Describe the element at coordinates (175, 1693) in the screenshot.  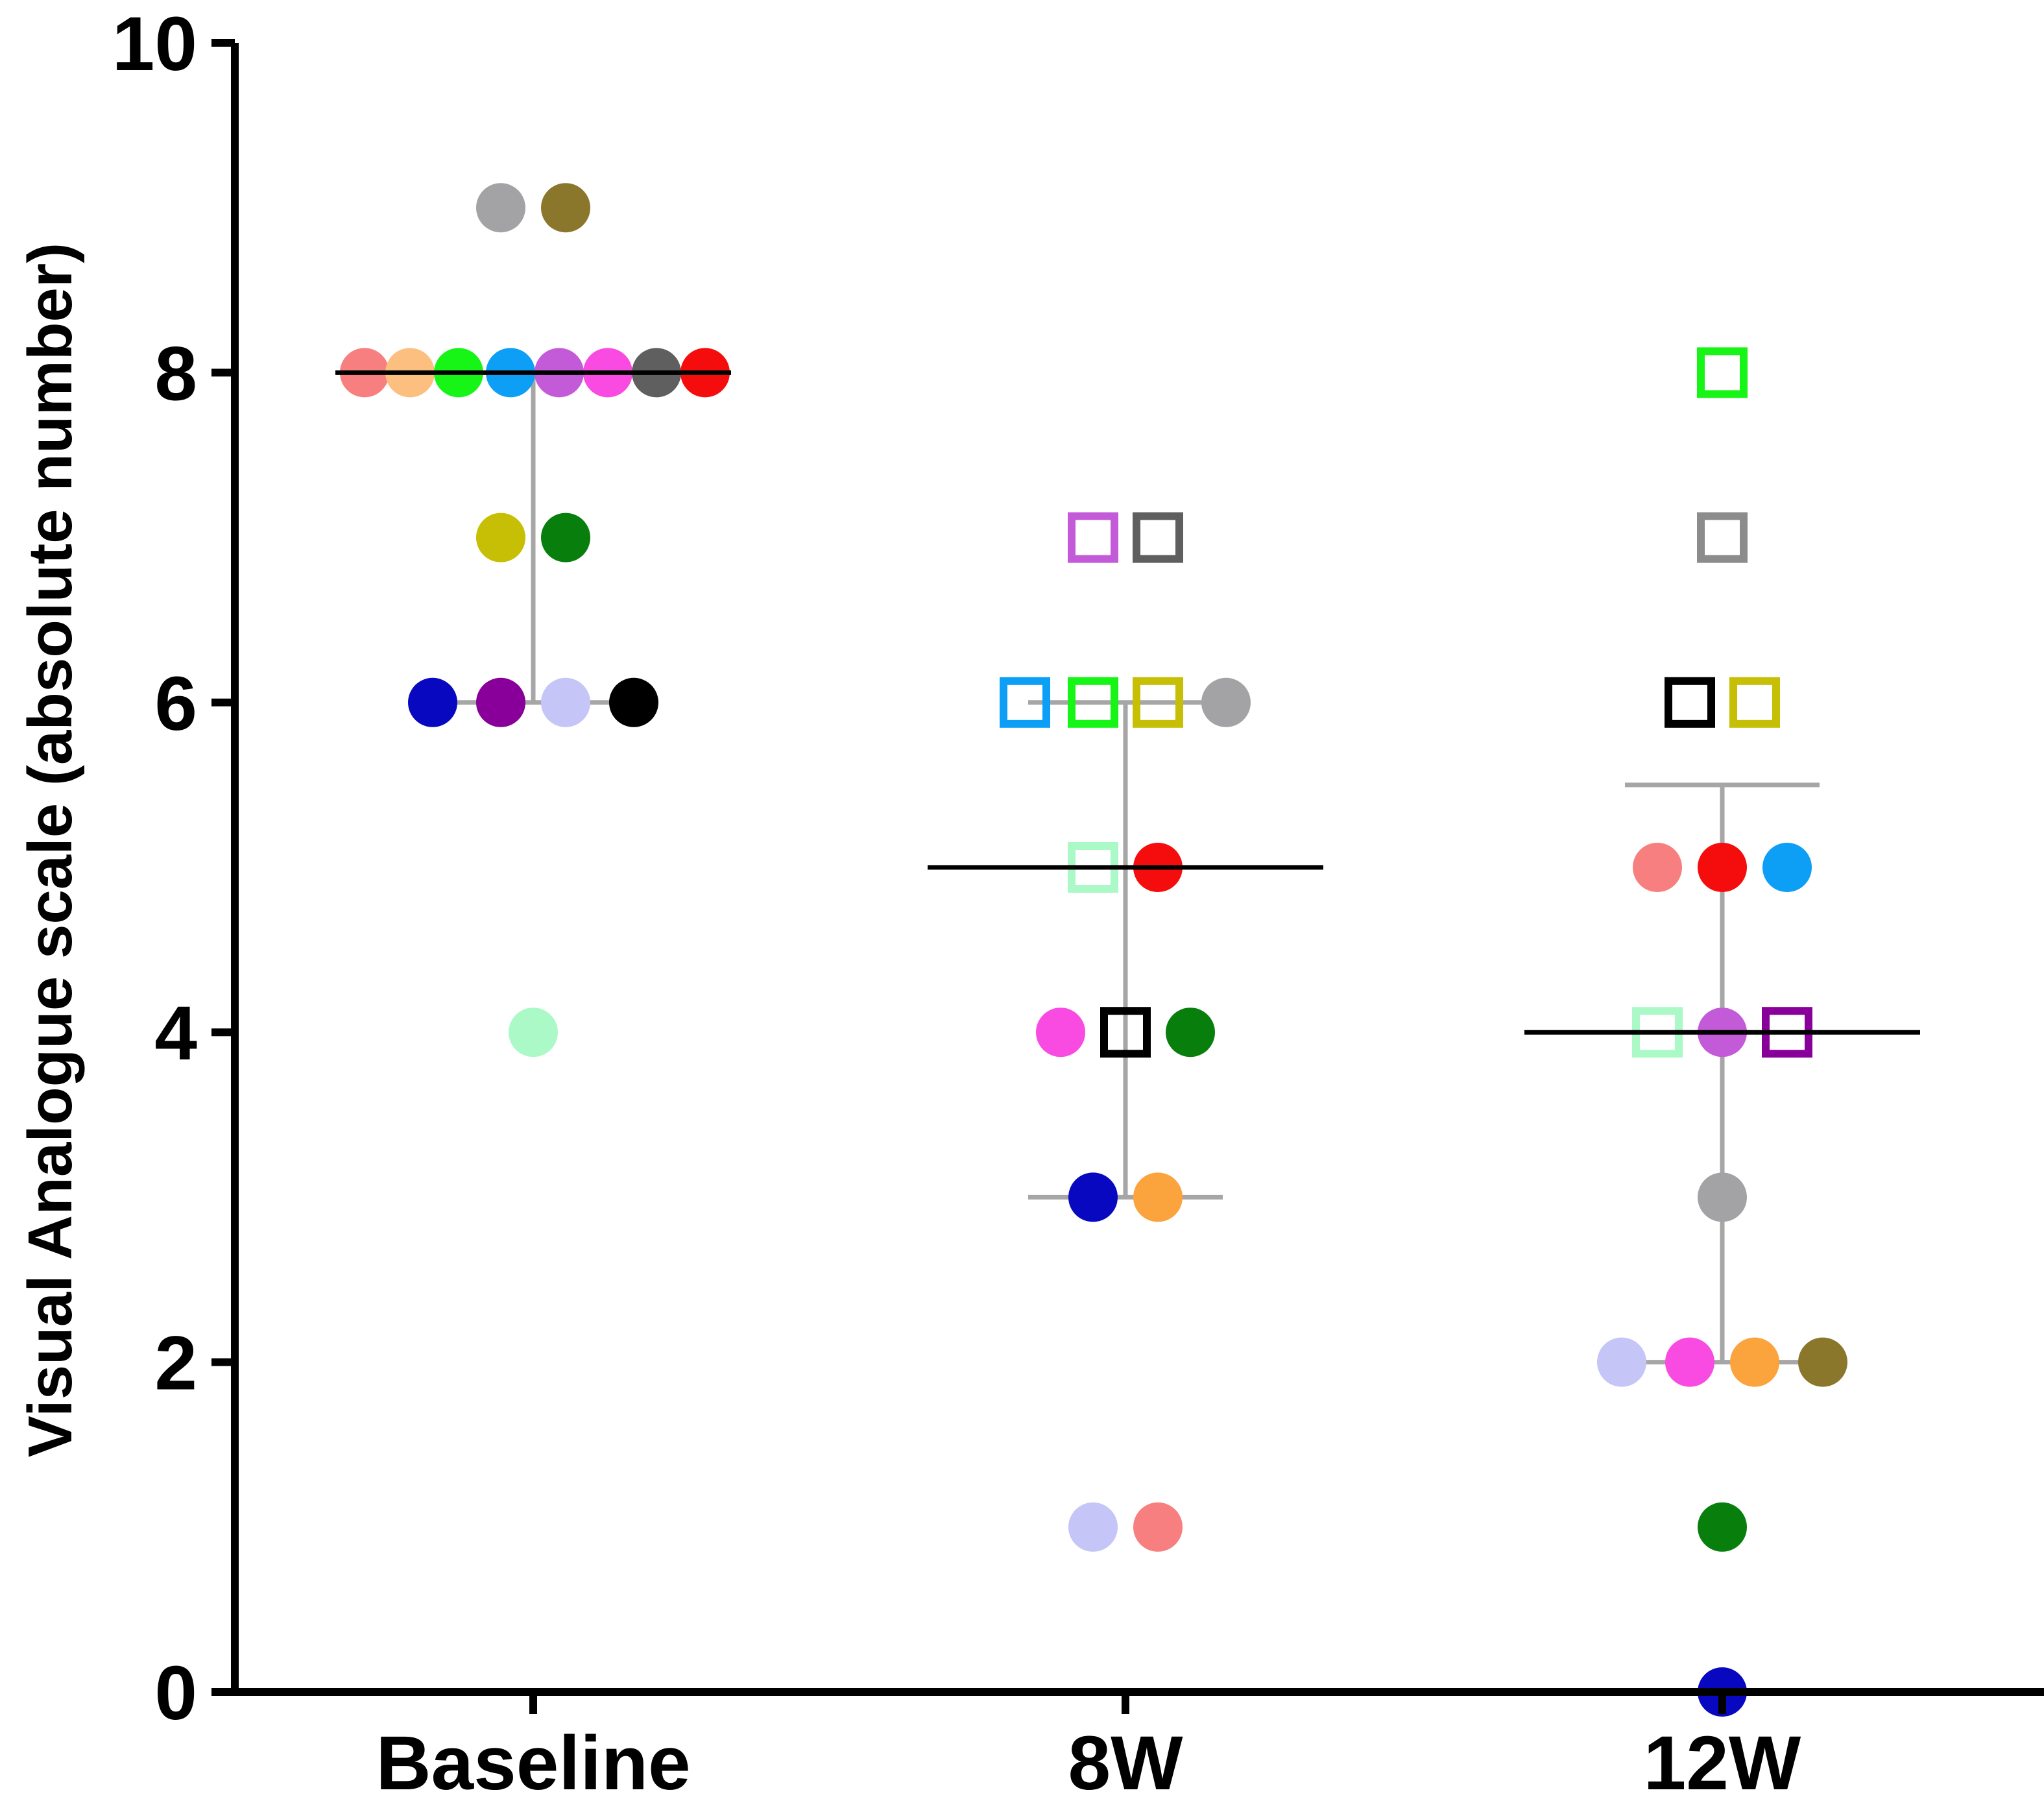
I see `y-tick-label-0: 0` at that location.